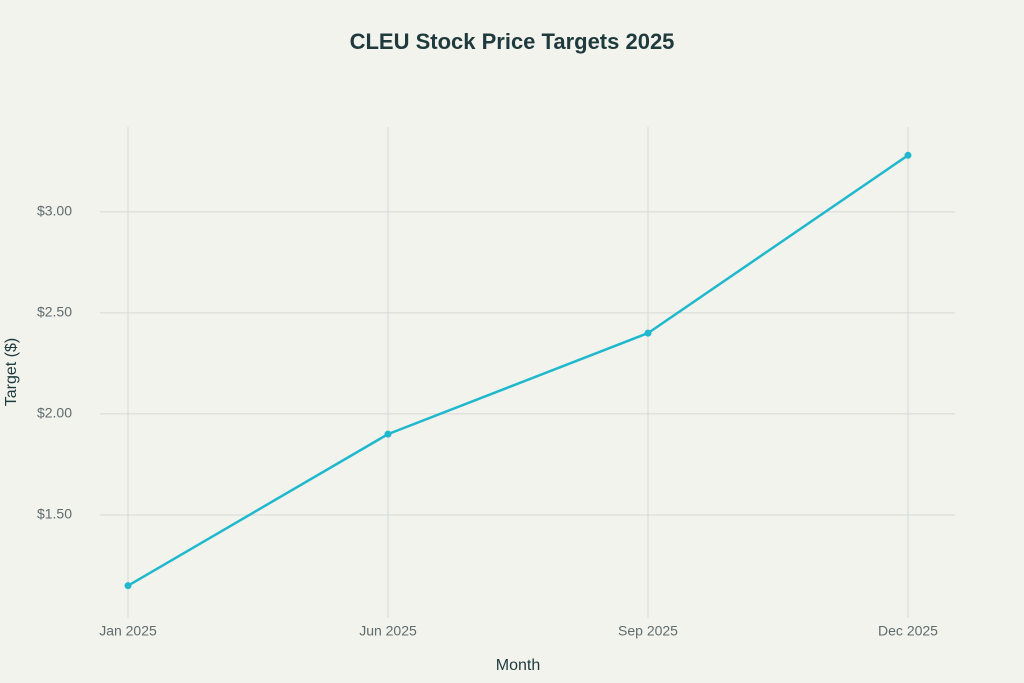  I want to click on x-tick-label: Dec 2025, so click(908, 631).